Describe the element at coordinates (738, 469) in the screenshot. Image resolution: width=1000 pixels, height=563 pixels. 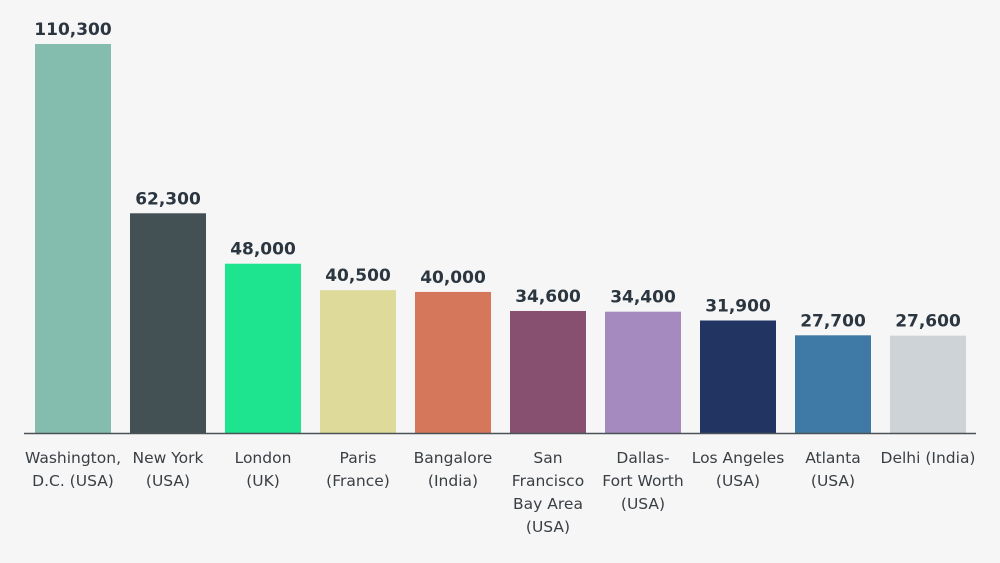
I see `category-label-7: Los Angeles (USA)` at that location.